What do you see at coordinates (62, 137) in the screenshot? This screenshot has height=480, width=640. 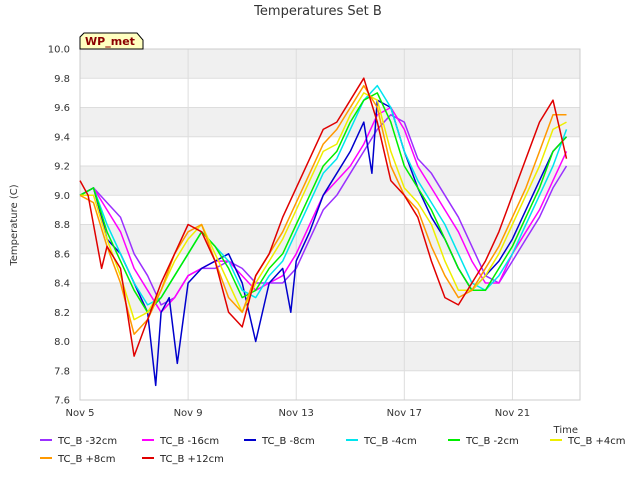 I see `y-tick-label: 9.4` at bounding box center [62, 137].